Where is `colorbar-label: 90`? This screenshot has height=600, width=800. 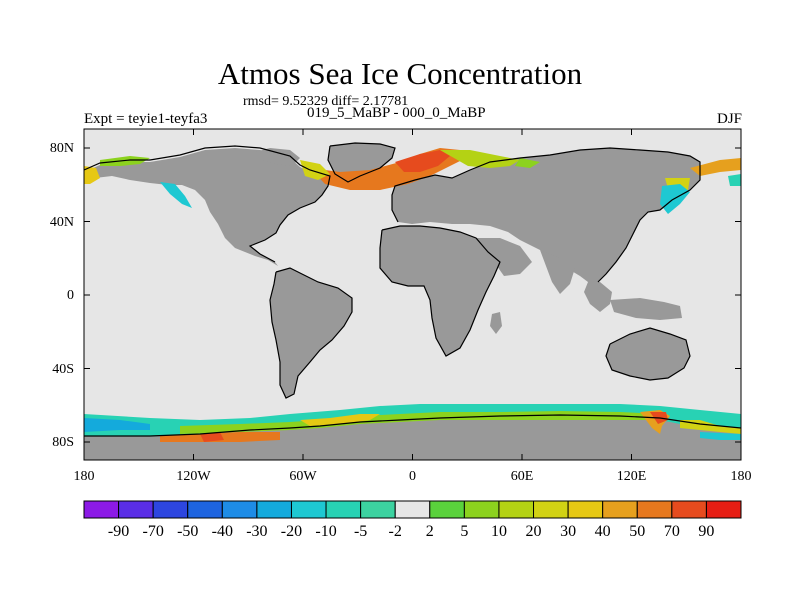
colorbar-label: 90 is located at coordinates (706, 531).